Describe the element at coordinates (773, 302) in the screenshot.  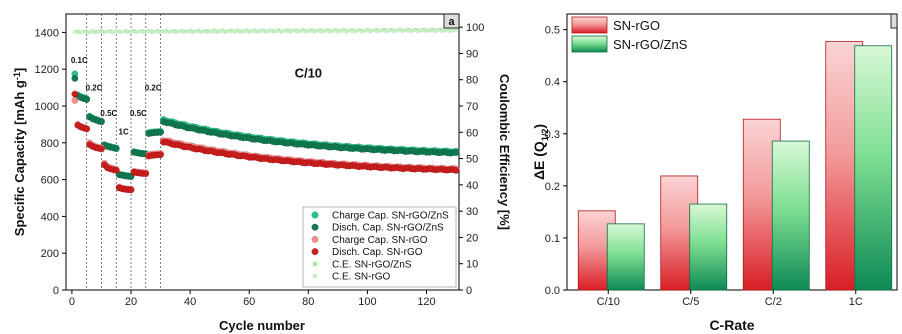
I see `x-tick-label: C/2` at that location.